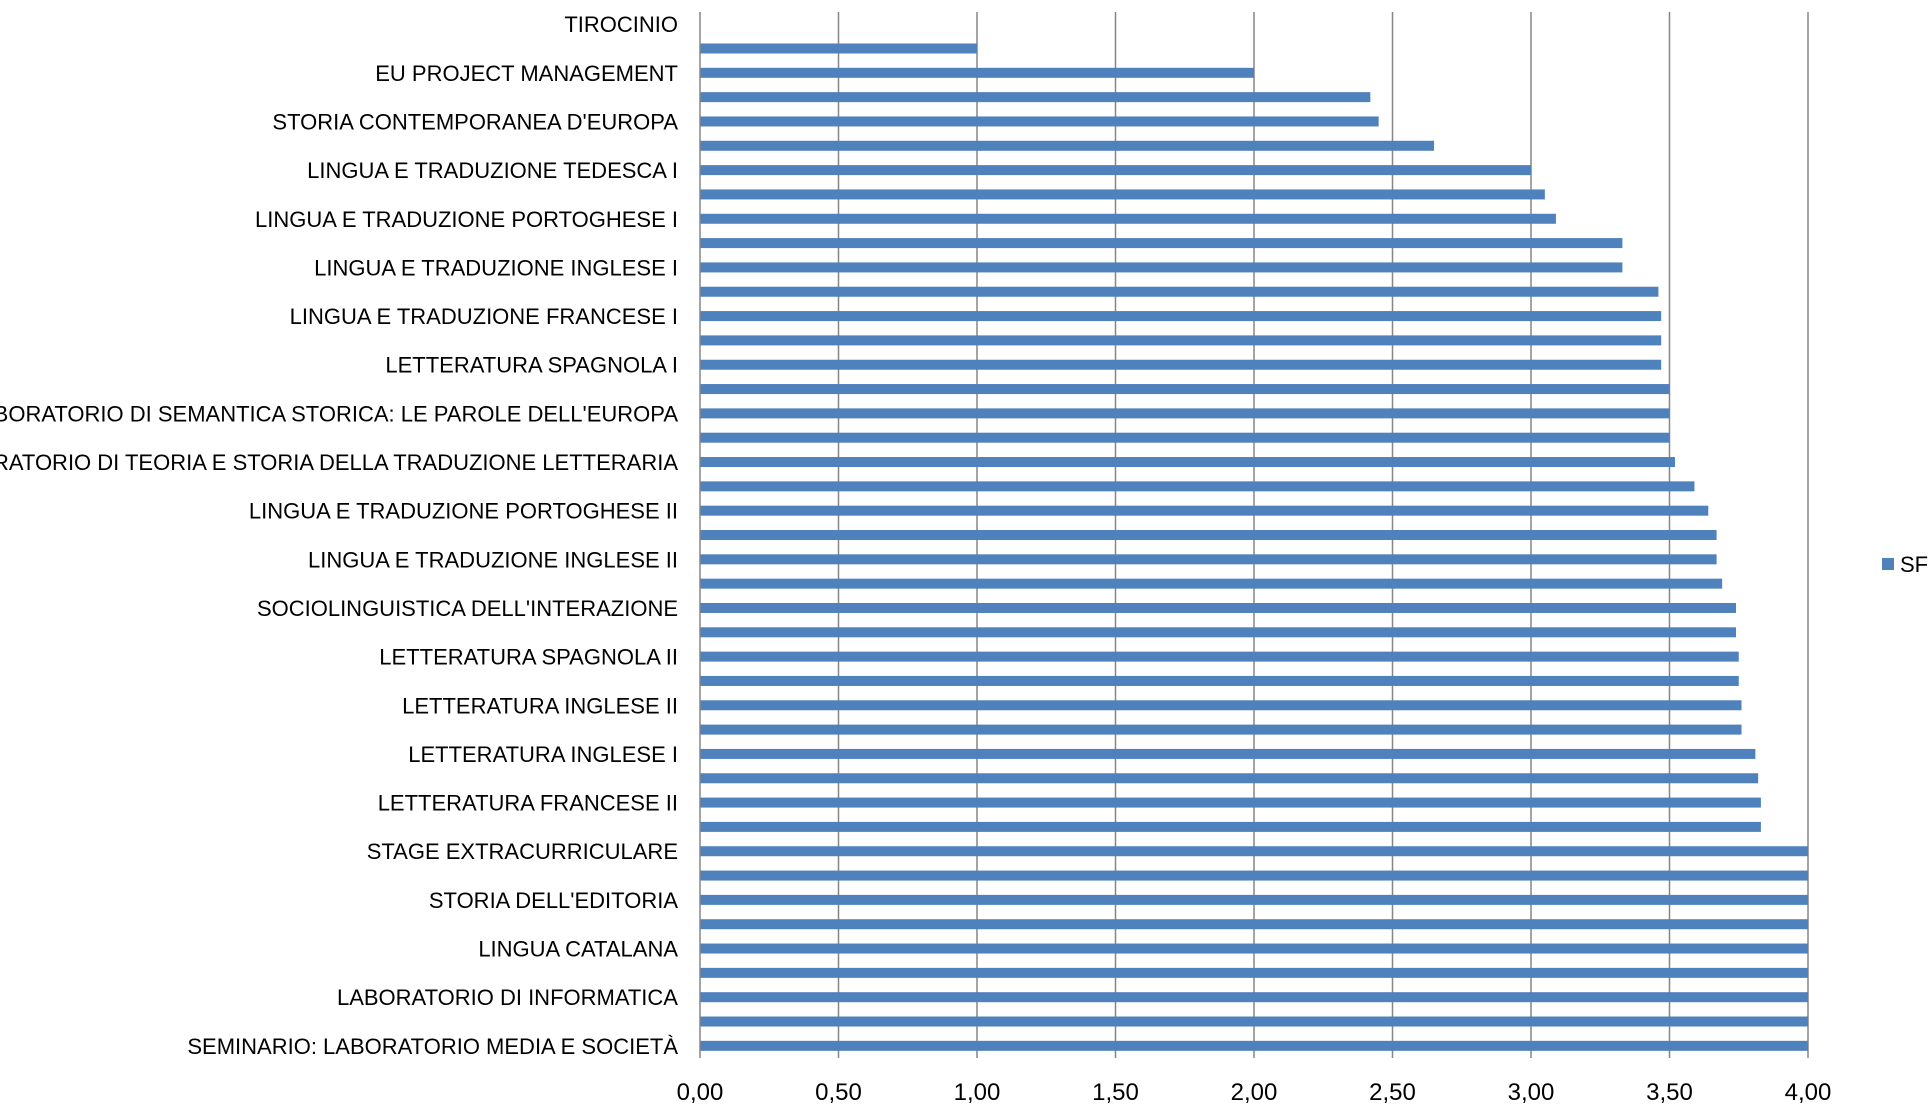 This screenshot has height=1106, width=1929. I want to click on x-tick-label: 1,50, so click(1115, 1092).